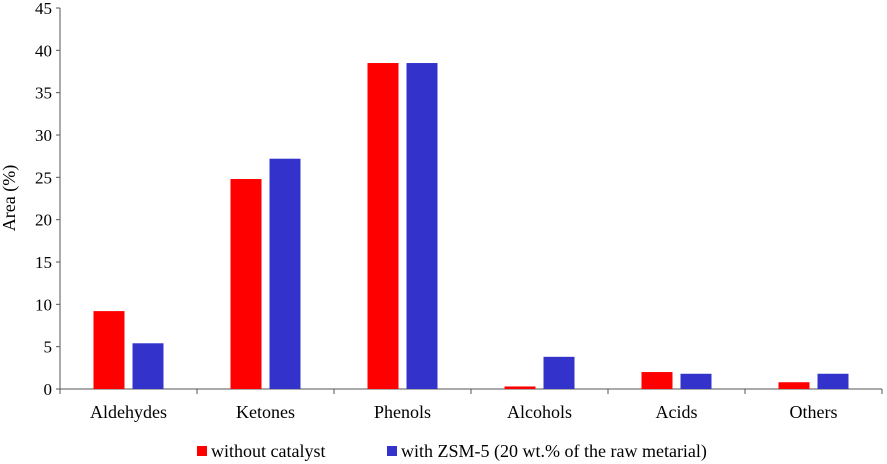 This screenshot has height=464, width=887. Describe the element at coordinates (43, 220) in the screenshot. I see `y-tick-label: 20` at that location.